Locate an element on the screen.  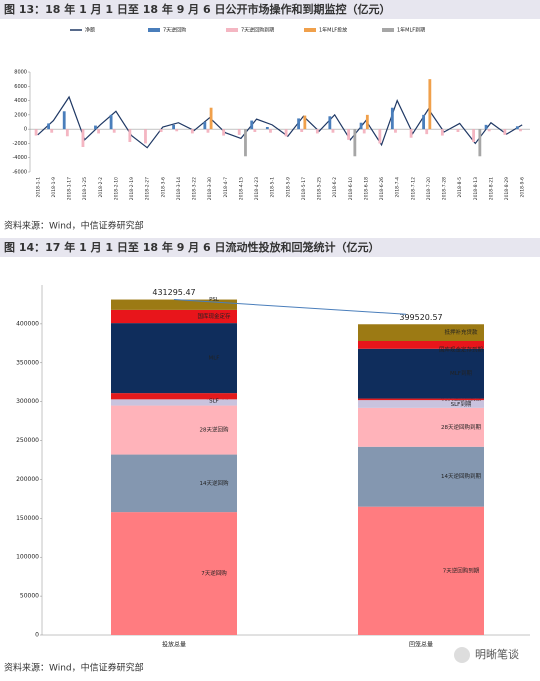
x-tick-label: 2018-6-26 is located at coordinates (382, 188).